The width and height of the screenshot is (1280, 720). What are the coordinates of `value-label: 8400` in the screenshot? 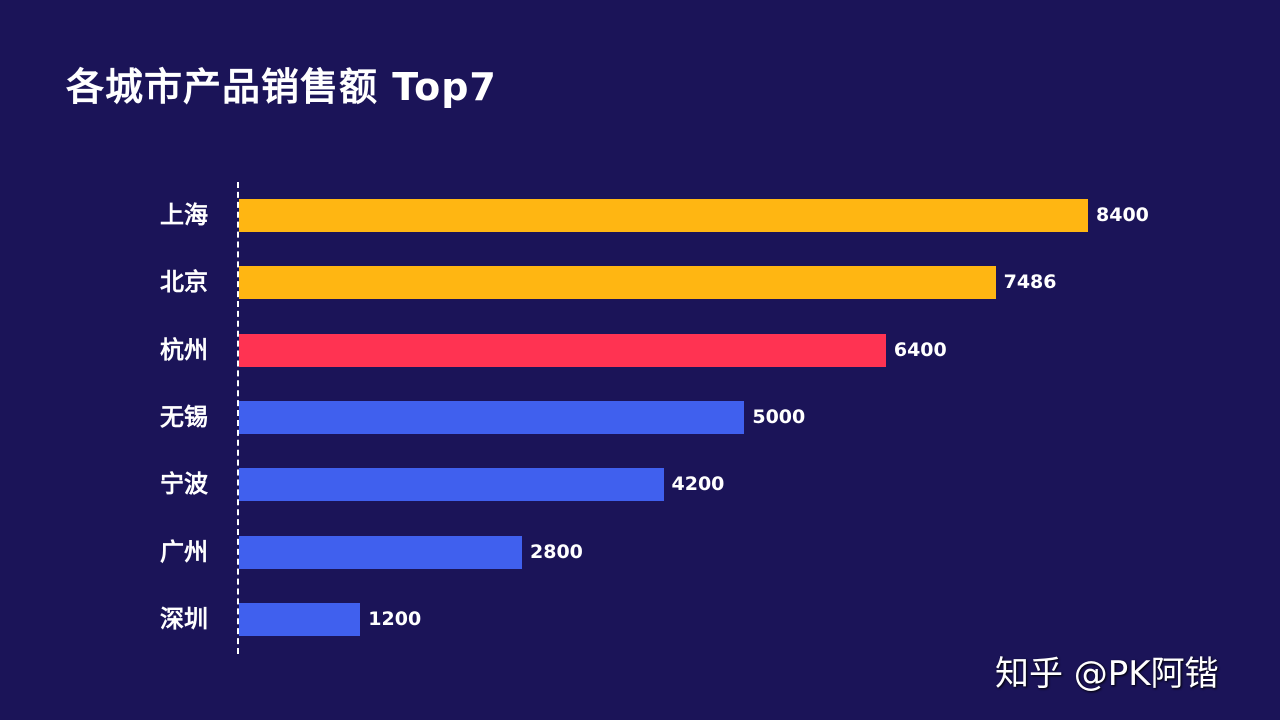 It's located at (1122, 215).